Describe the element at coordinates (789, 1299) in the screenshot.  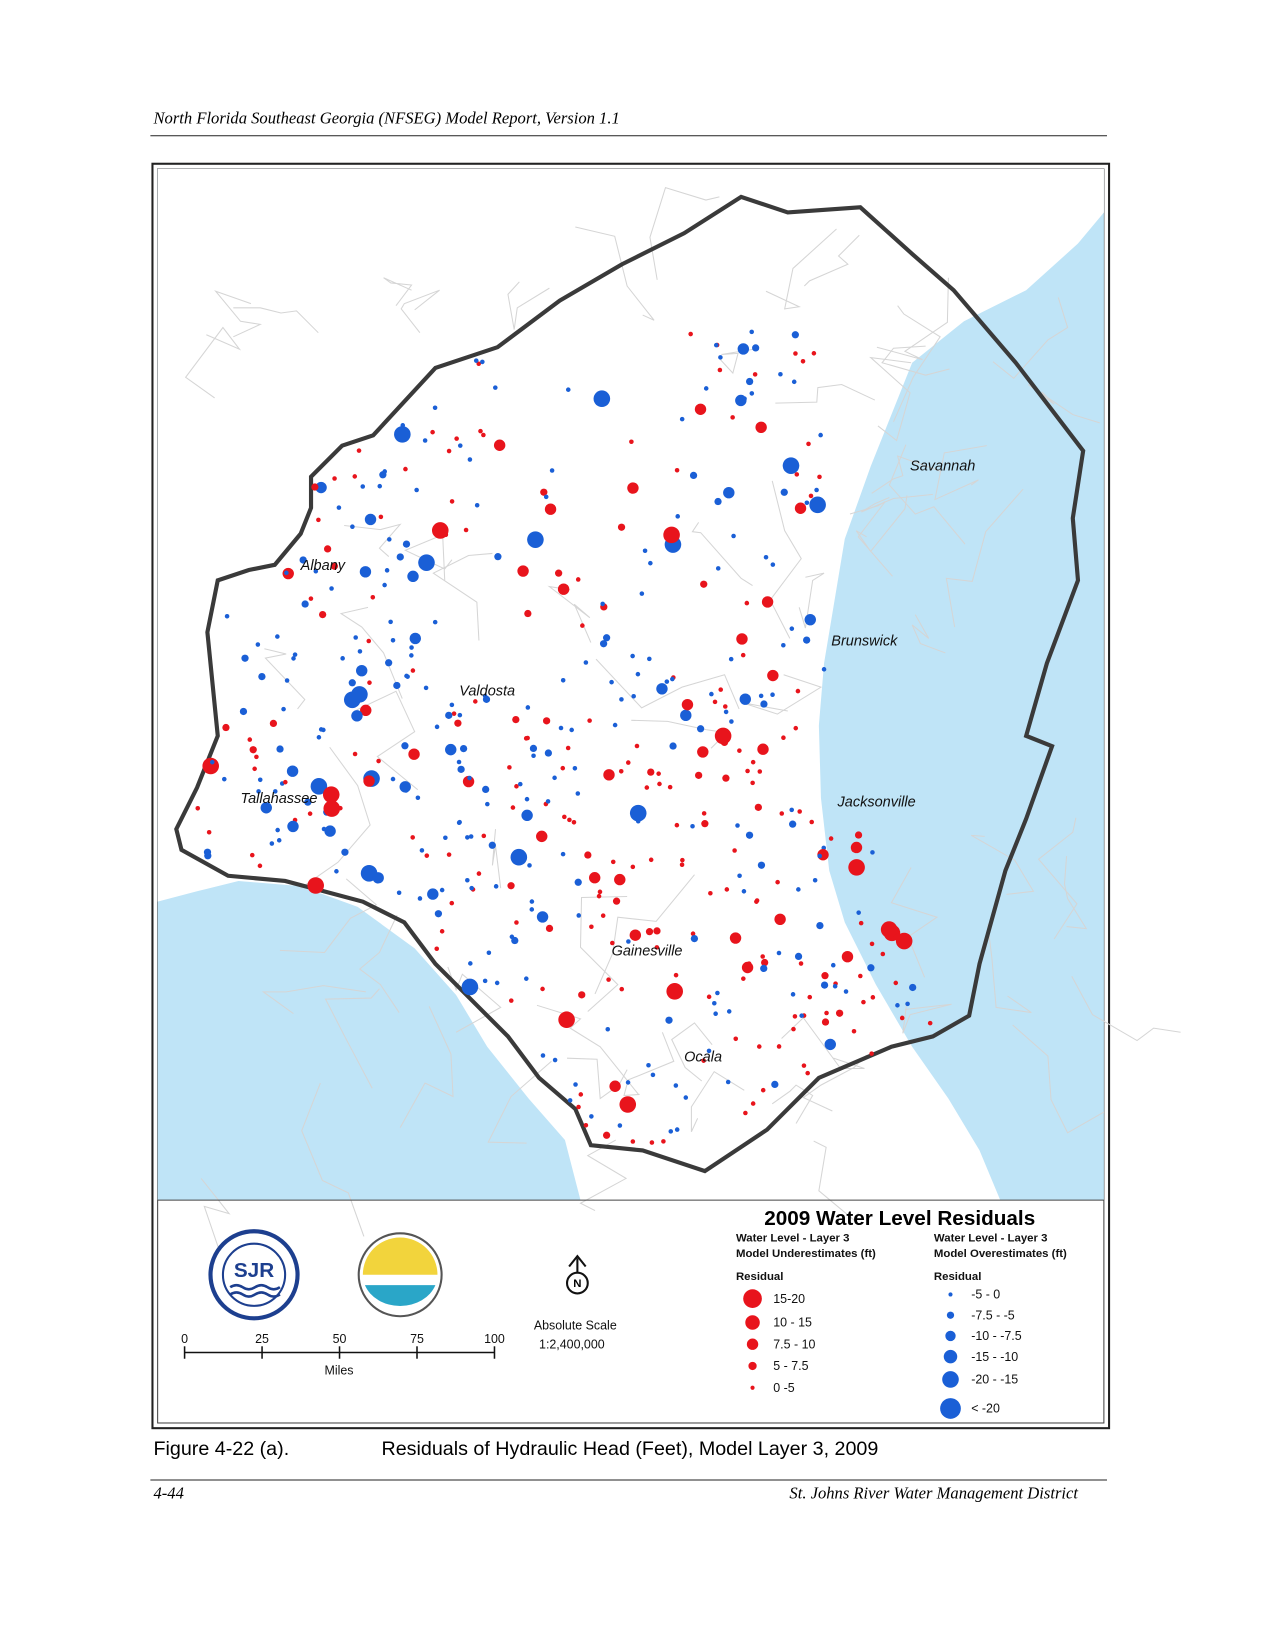
I see `legend-item: 15-20` at that location.